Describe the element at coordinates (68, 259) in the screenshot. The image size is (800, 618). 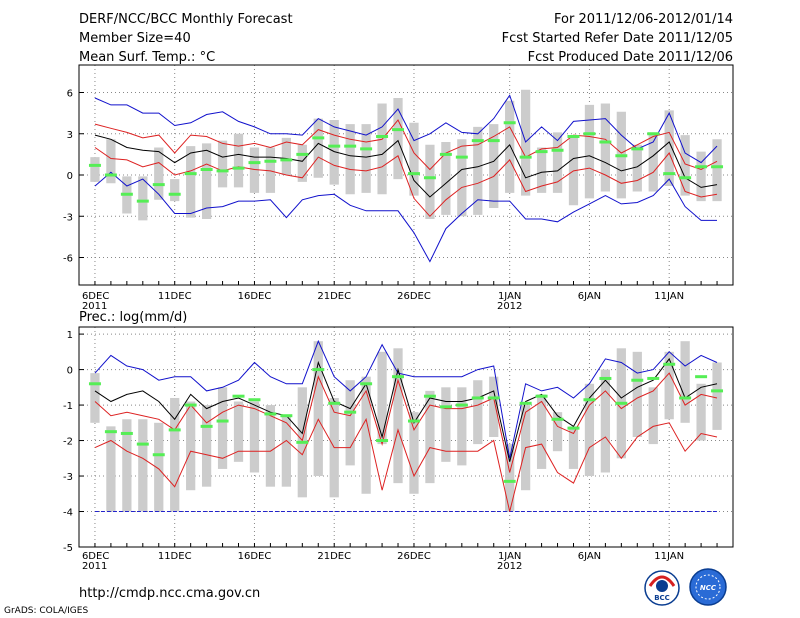
I see `y-tick-label: -6` at that location.